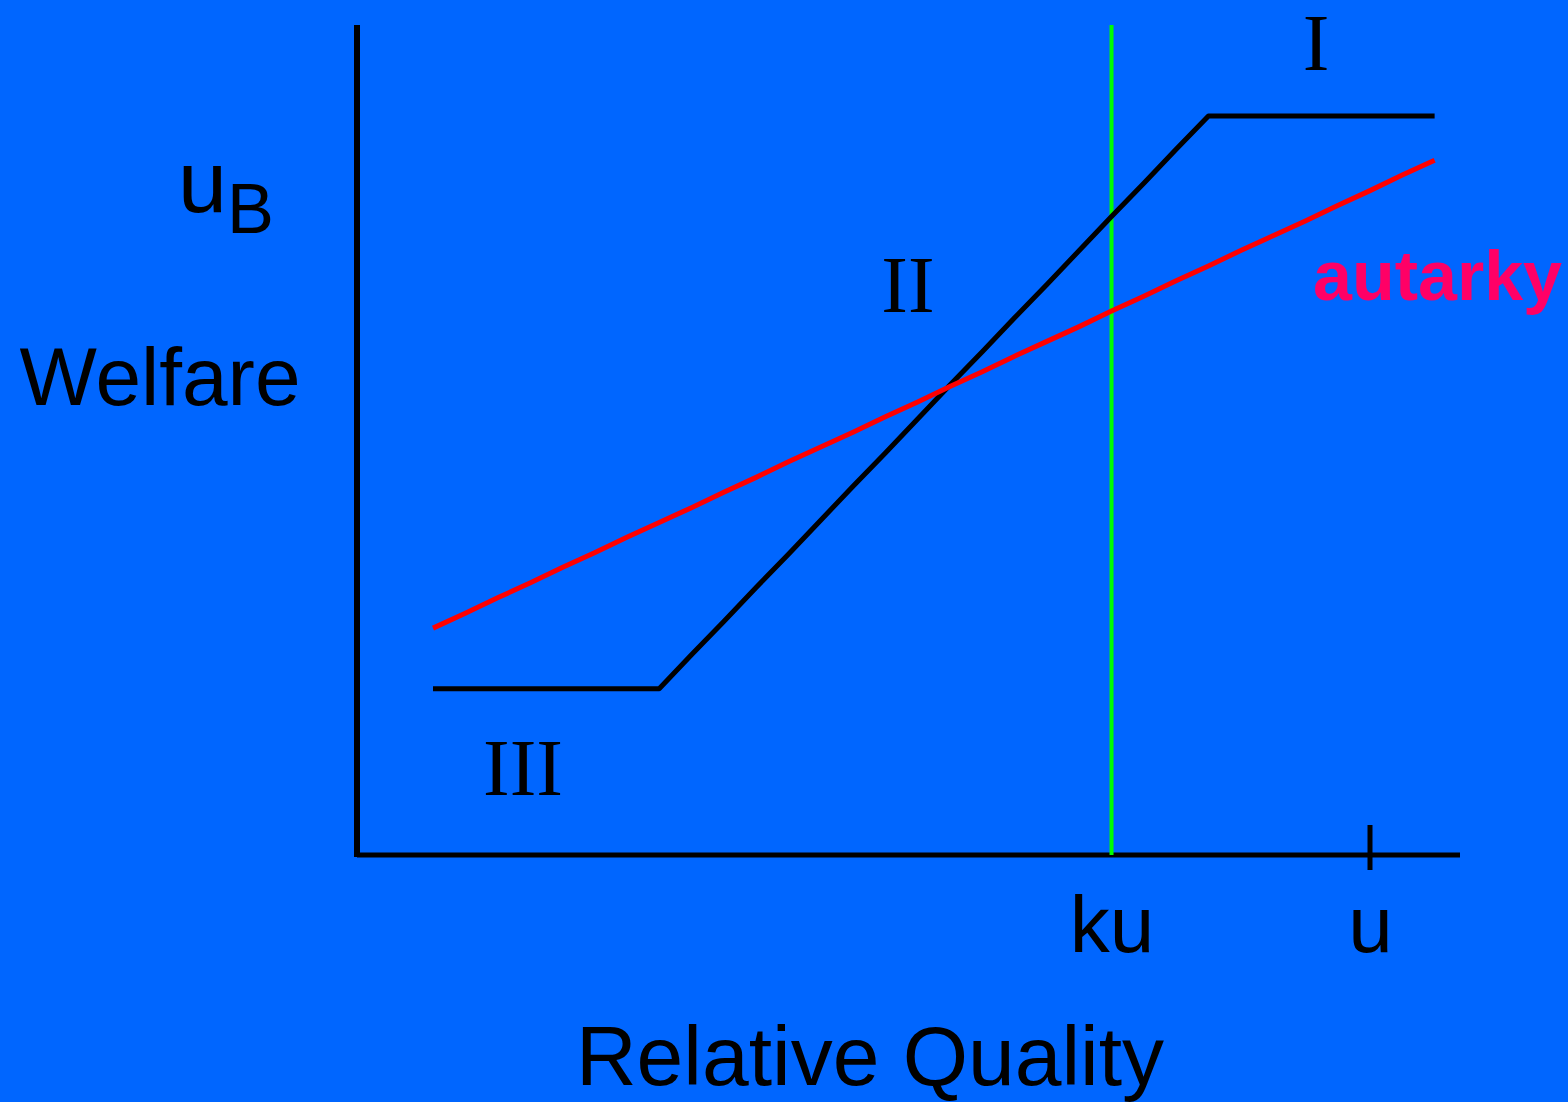  I want to click on text: u$_{B}$, so click(226, 190).